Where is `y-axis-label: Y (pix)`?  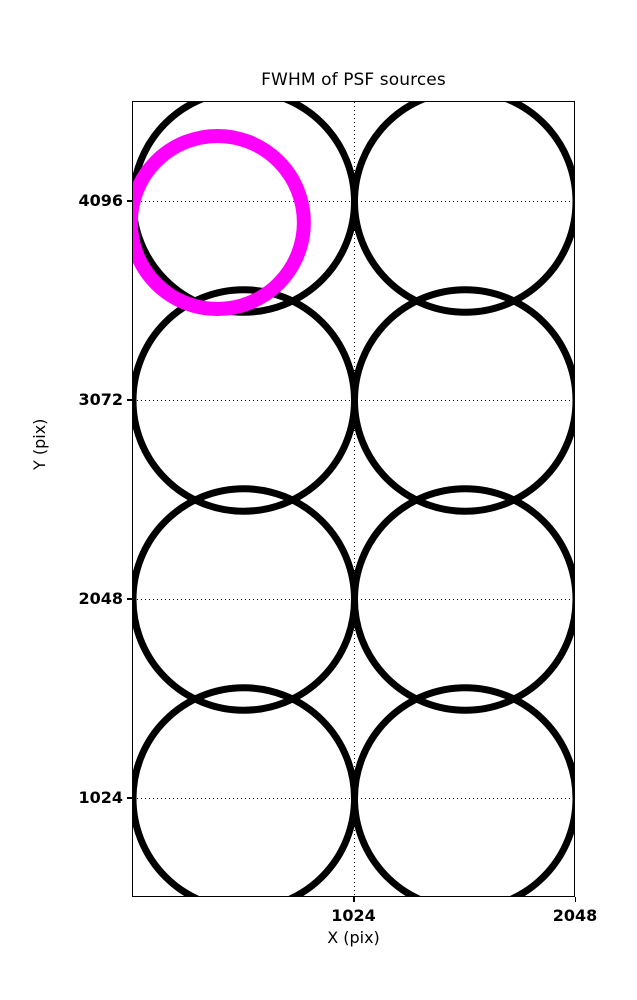 y-axis-label: Y (pix) is located at coordinates (39, 444).